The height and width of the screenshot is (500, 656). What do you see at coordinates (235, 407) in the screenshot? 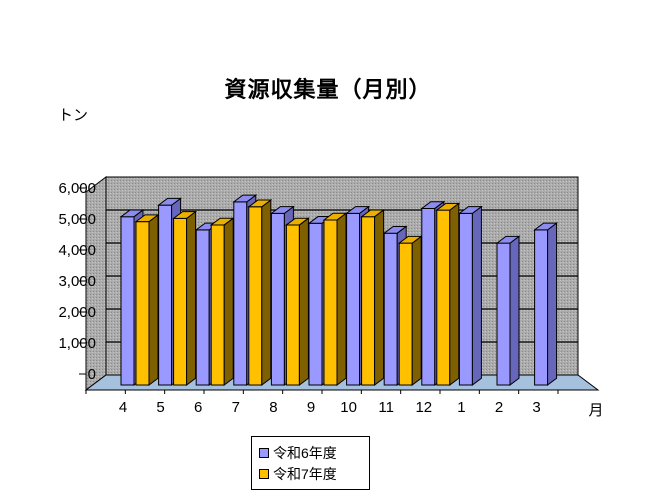
I see `x-tick-label: 7` at bounding box center [235, 407].